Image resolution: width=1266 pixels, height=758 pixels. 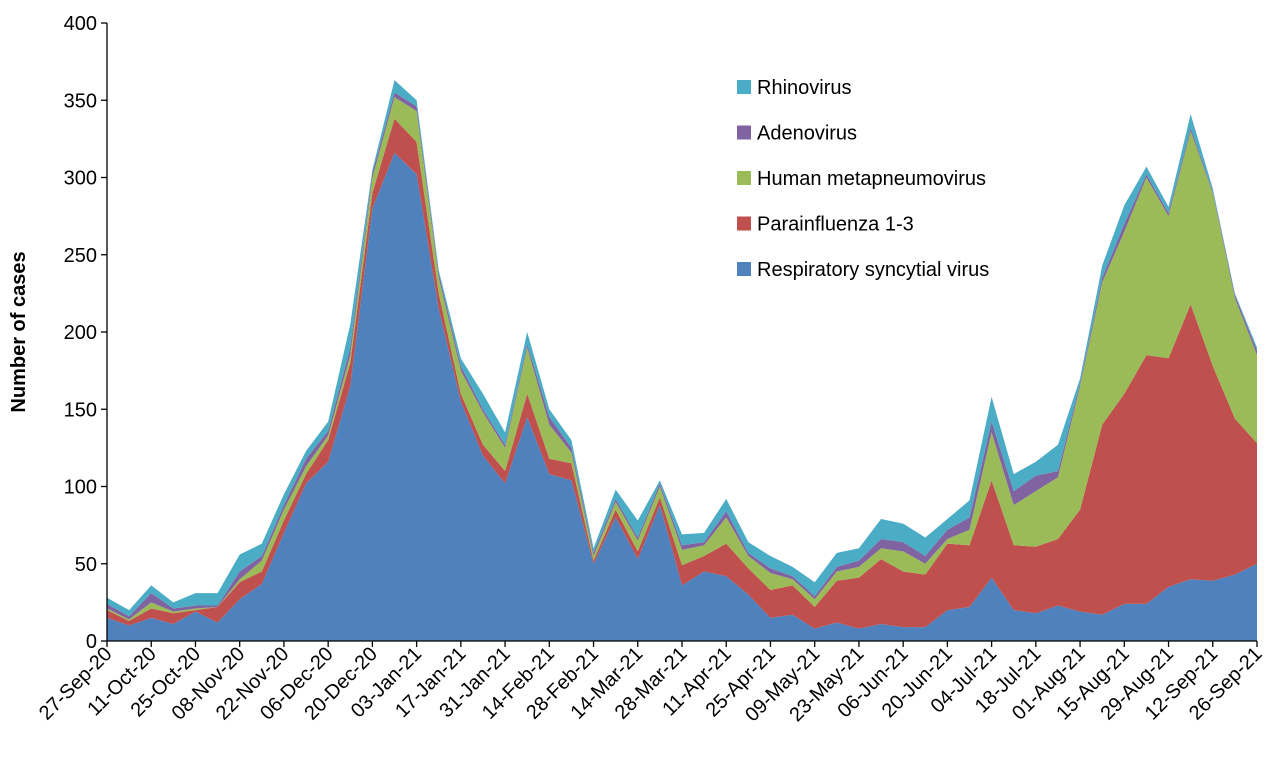 What do you see at coordinates (86, 565) in the screenshot?
I see `y-tick-label: 50` at bounding box center [86, 565].